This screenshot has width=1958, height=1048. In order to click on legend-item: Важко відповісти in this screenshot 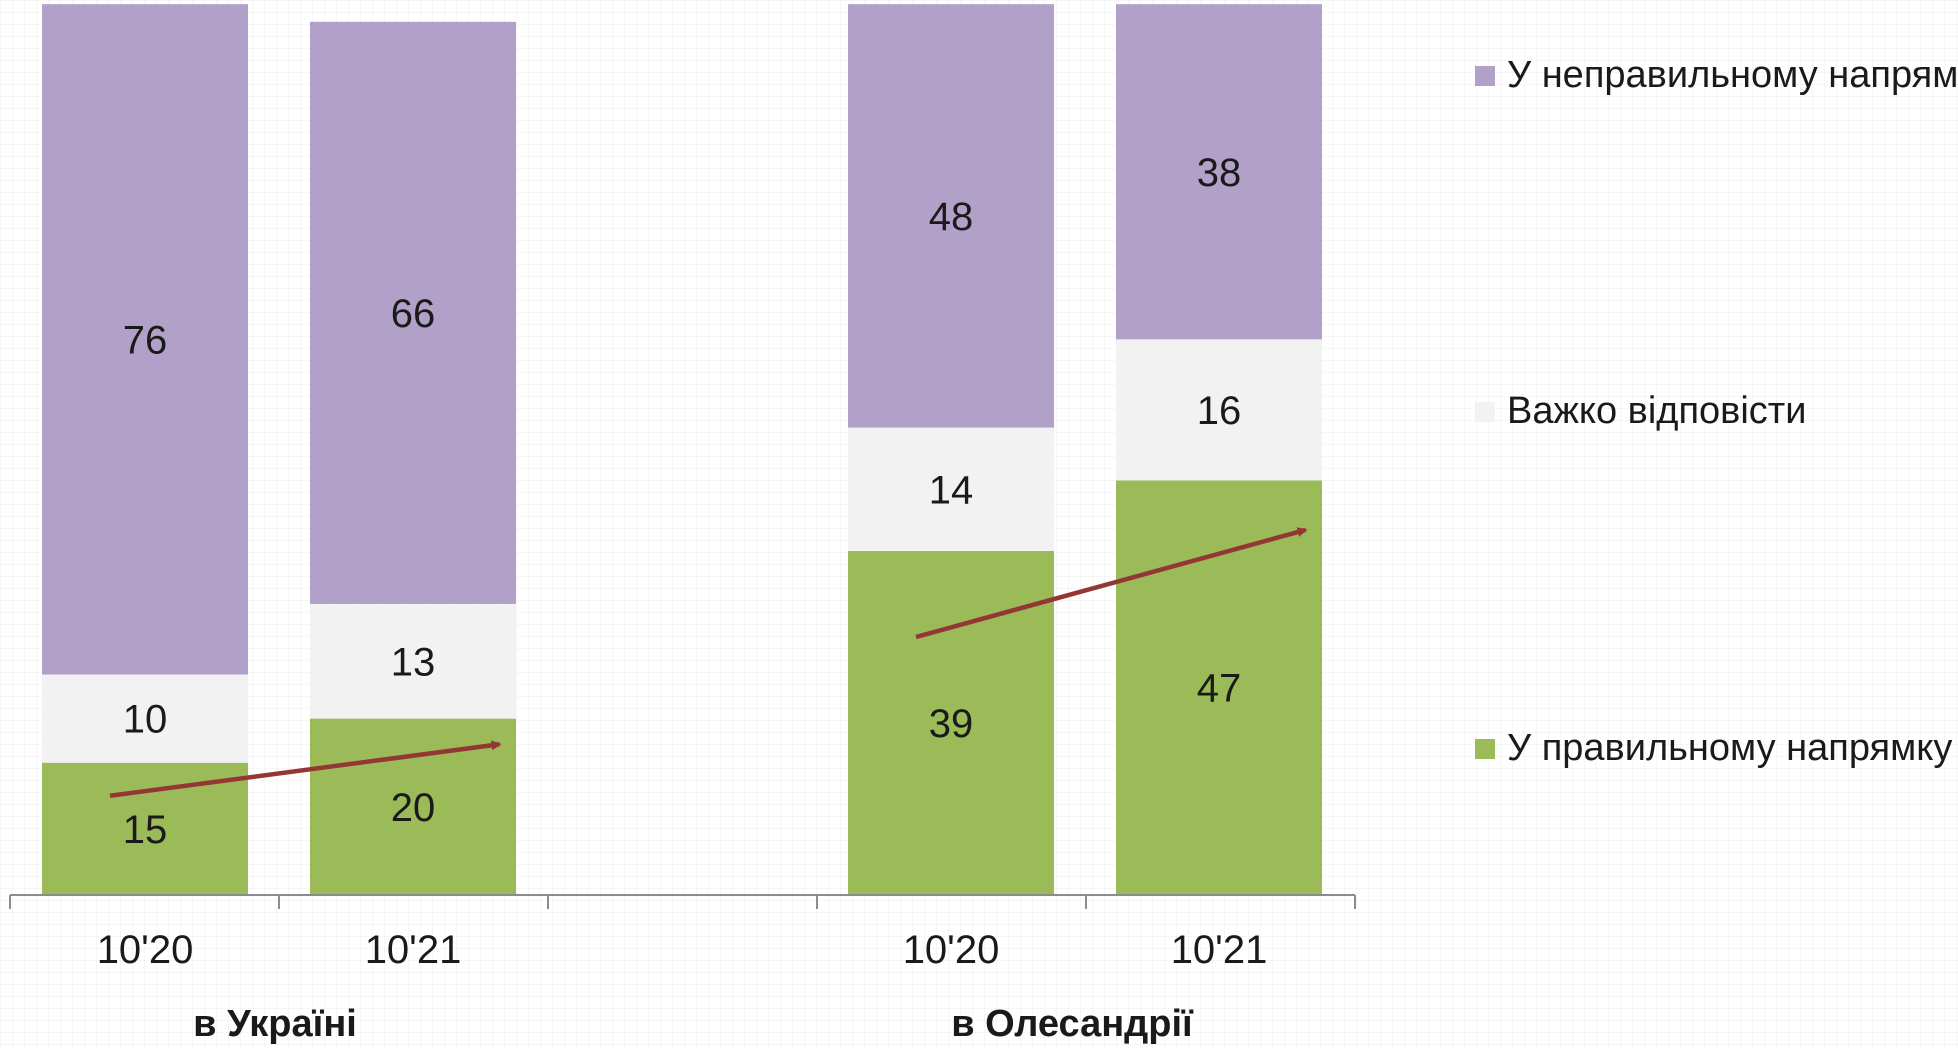, I will do `click(1640, 411)`.